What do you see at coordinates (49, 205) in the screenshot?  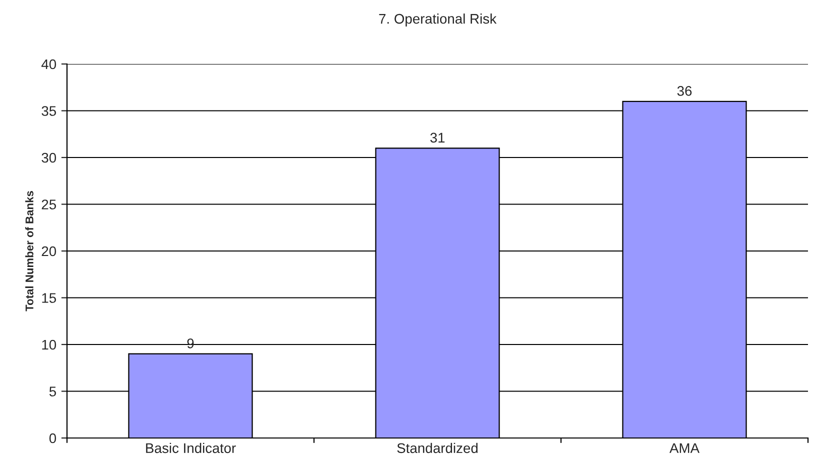 I see `y-tick-label: 25` at bounding box center [49, 205].